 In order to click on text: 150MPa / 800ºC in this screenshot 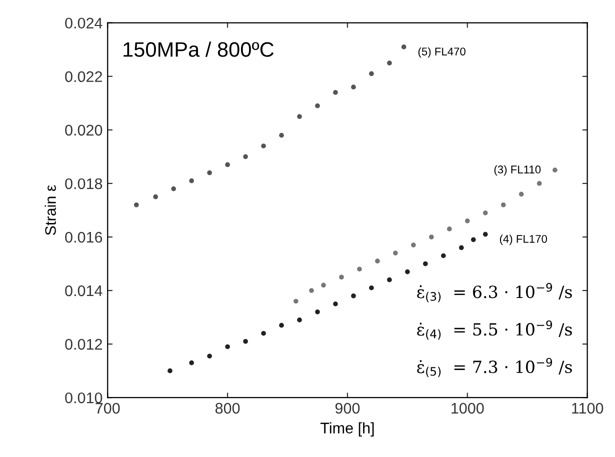, I will do `click(199, 49)`.